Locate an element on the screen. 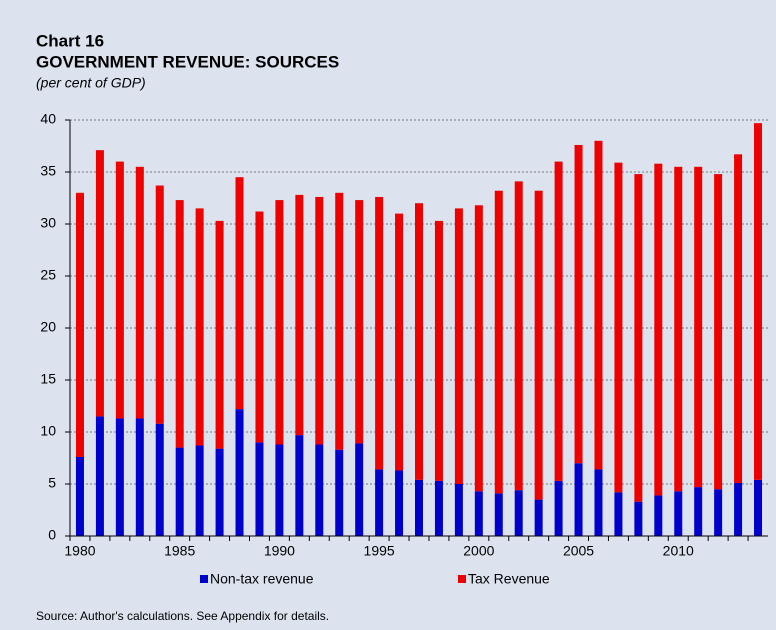 This screenshot has height=630, width=776. y-tick-label: 20 is located at coordinates (48, 327).